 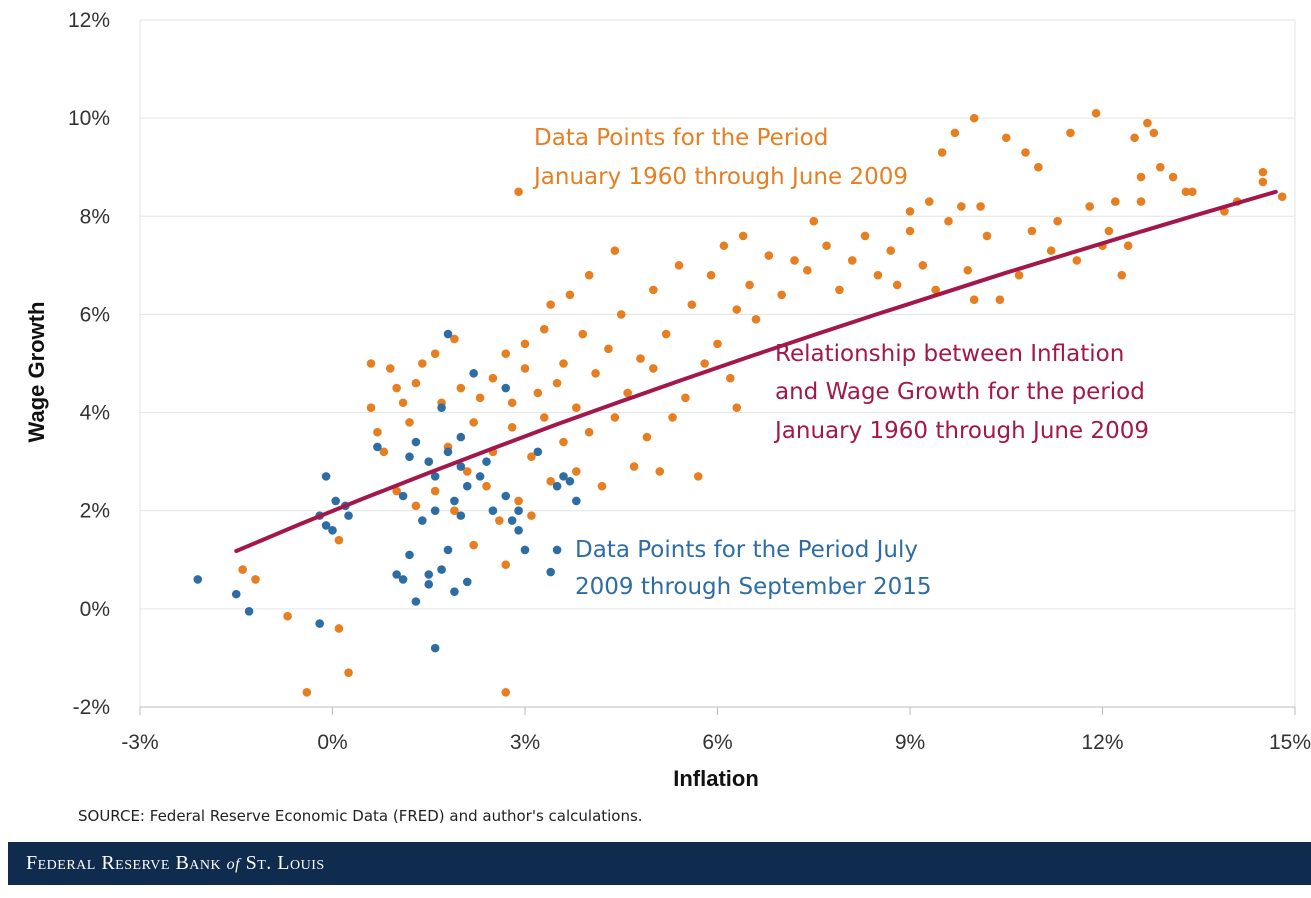 I want to click on x-tick-label: 9%, so click(x=910, y=742).